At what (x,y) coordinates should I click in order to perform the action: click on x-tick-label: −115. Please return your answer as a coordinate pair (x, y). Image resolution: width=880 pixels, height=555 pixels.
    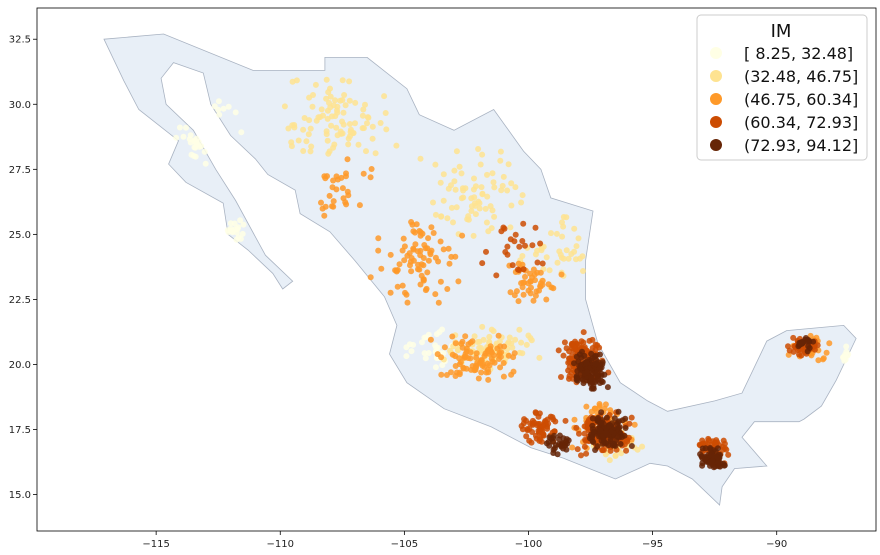
    Looking at the image, I should click on (155, 544).